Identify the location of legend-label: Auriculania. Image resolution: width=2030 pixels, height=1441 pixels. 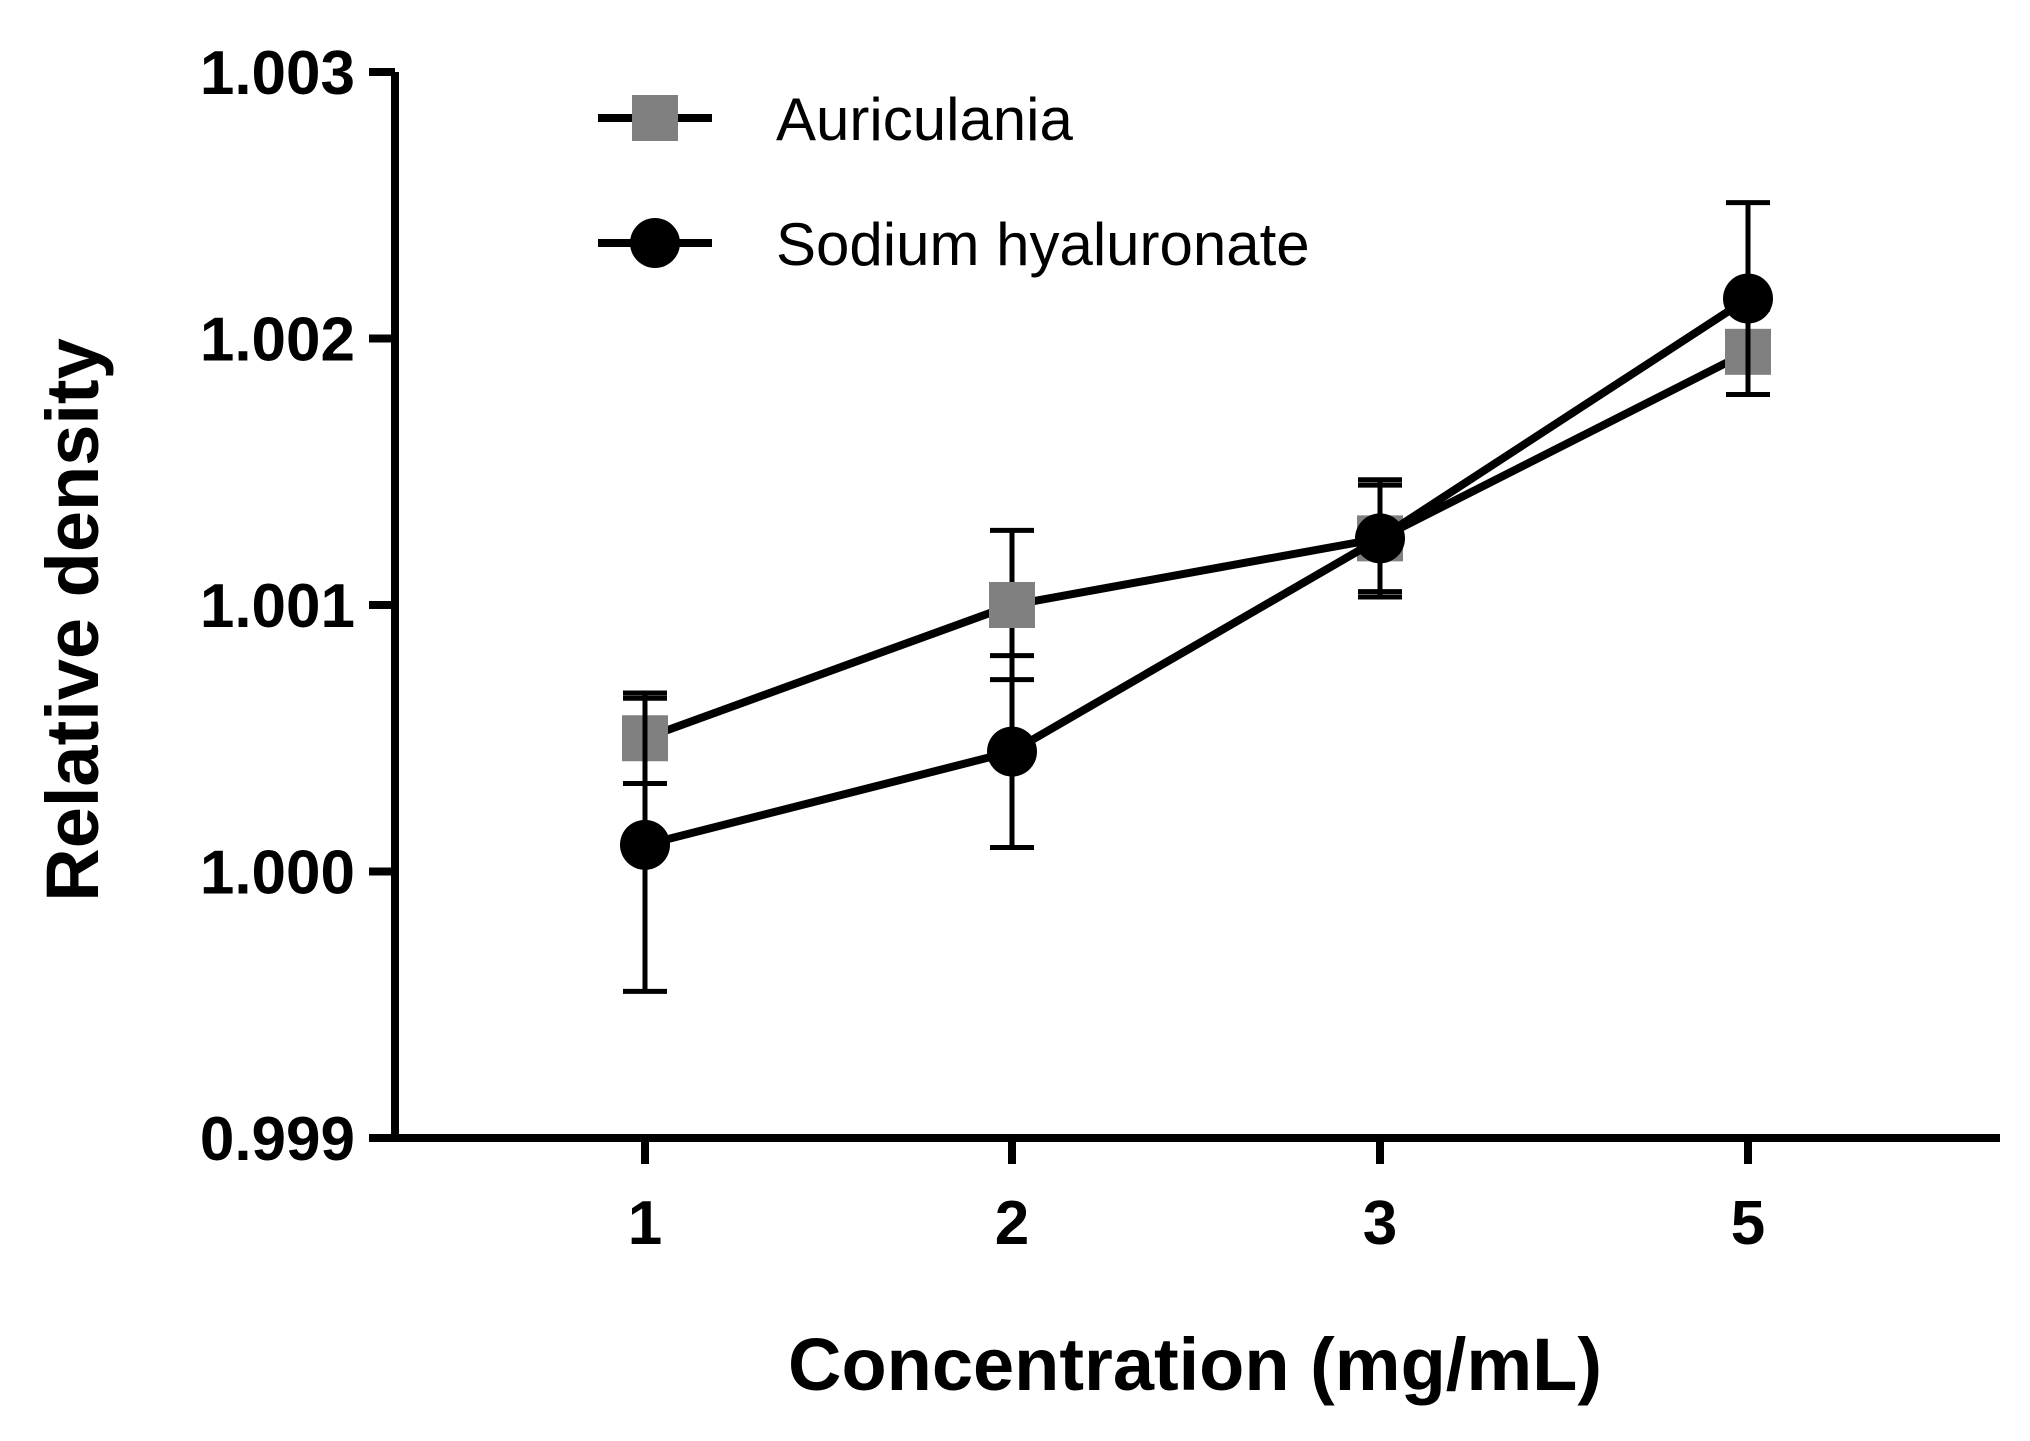
(924, 119).